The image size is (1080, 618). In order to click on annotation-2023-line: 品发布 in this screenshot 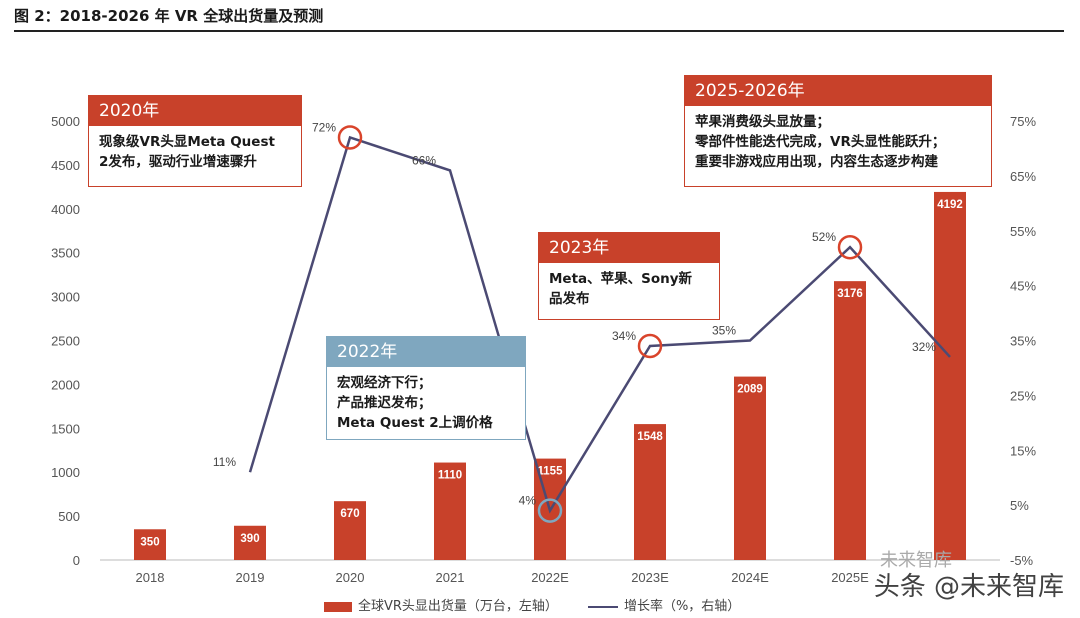, I will do `click(569, 299)`.